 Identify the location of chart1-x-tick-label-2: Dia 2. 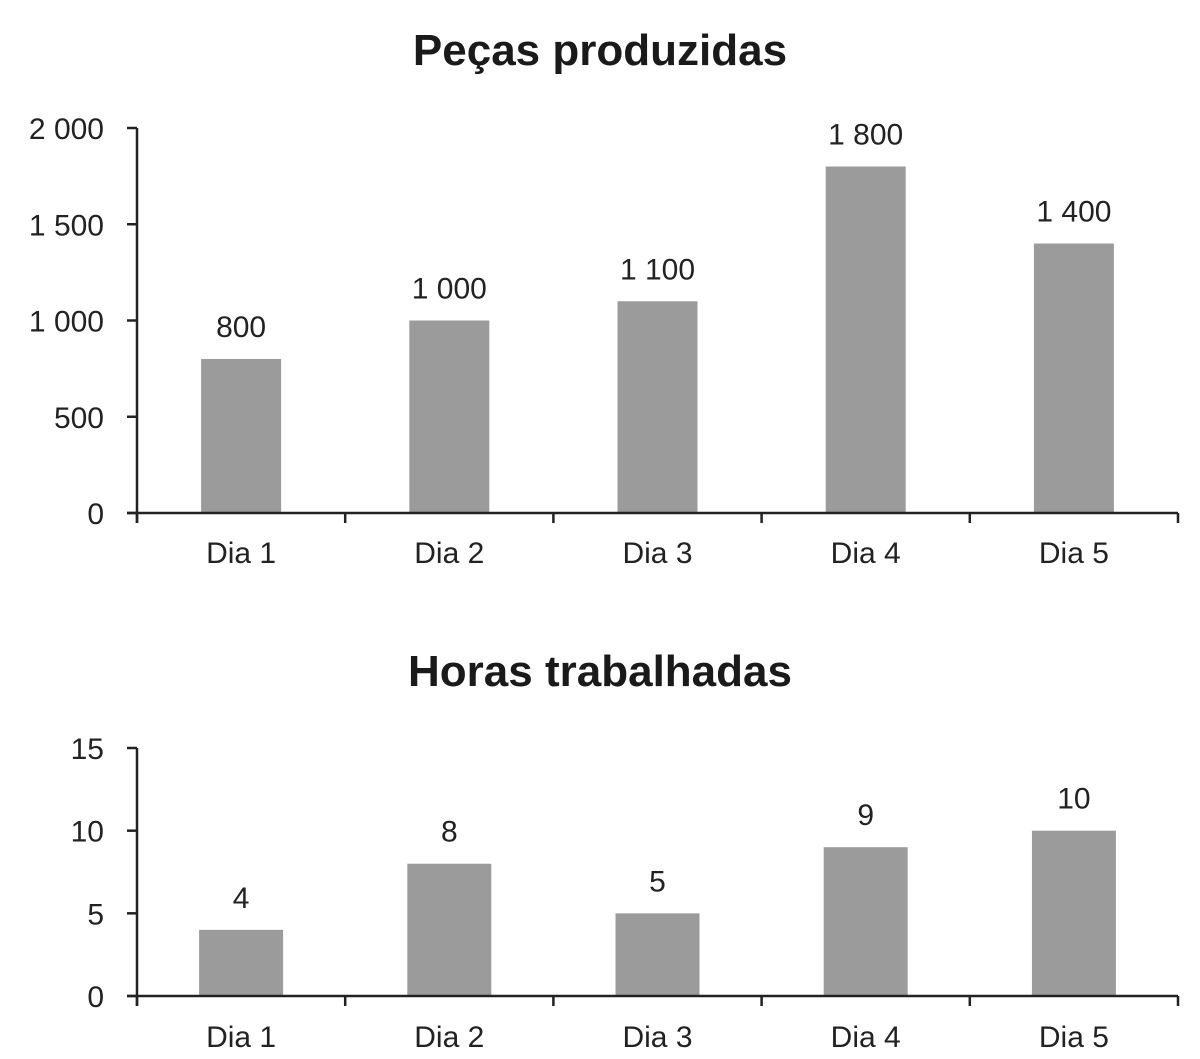
(449, 553).